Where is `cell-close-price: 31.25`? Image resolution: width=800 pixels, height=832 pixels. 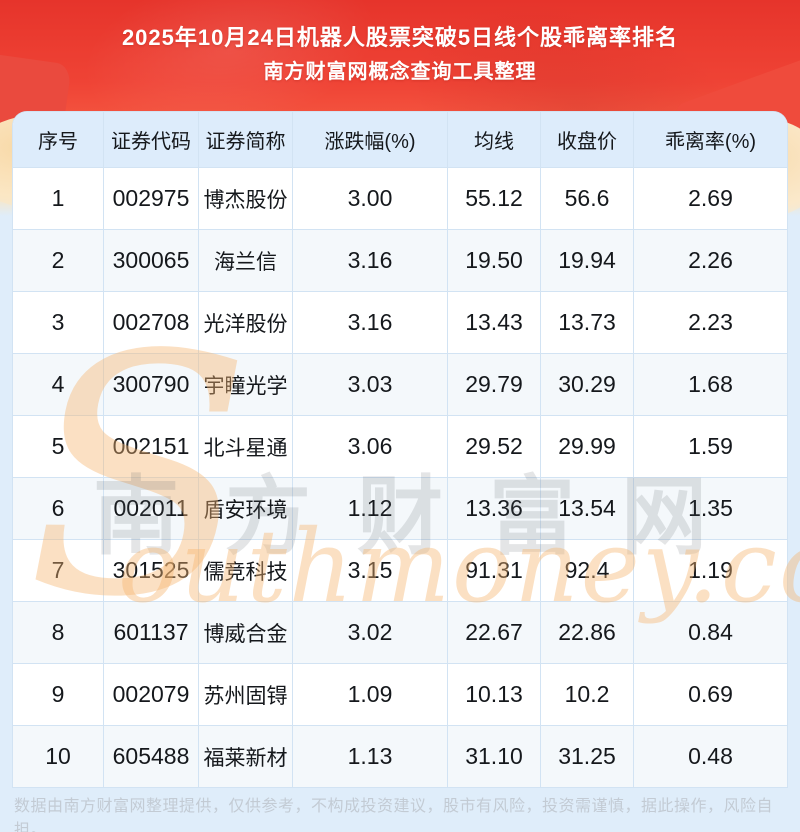
cell-close-price: 31.25 is located at coordinates (586, 756).